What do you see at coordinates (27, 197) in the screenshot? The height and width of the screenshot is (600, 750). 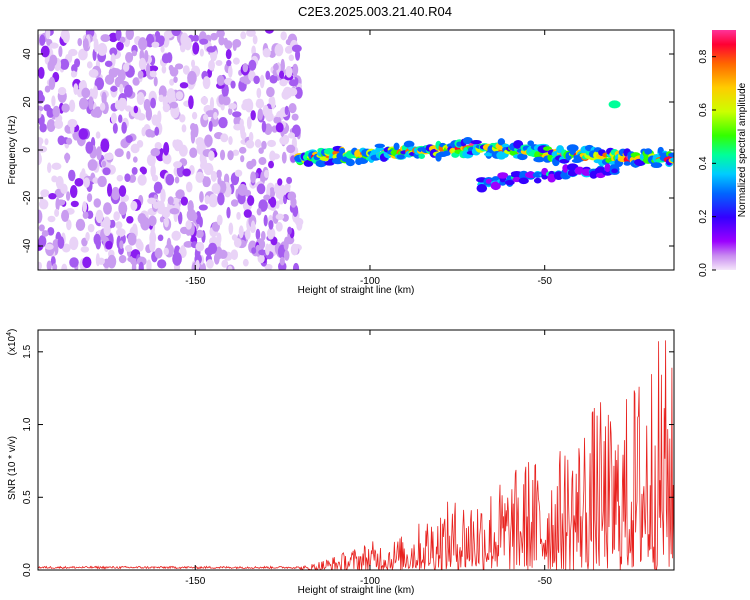 I see `y-tick-label: -20` at bounding box center [27, 197].